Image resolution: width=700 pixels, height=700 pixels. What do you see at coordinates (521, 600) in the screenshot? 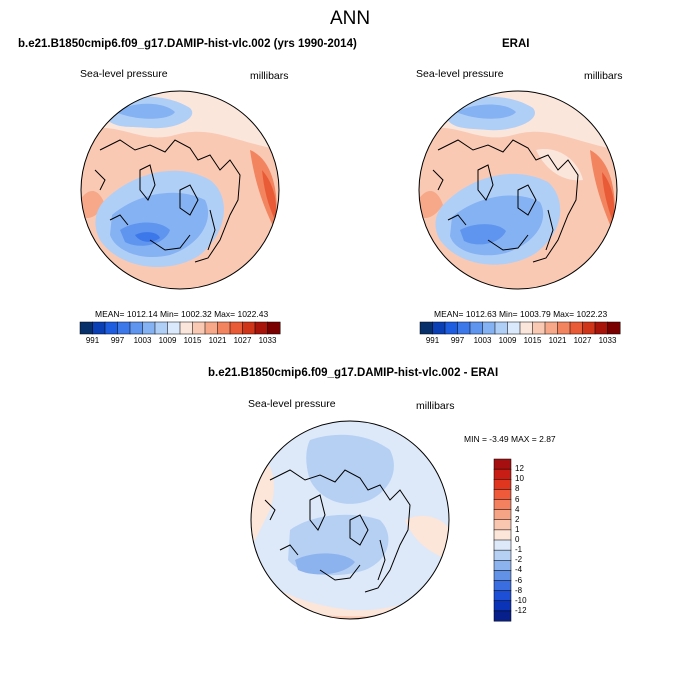
I see `panel3-colorbar-tick-label: -10` at bounding box center [521, 600].